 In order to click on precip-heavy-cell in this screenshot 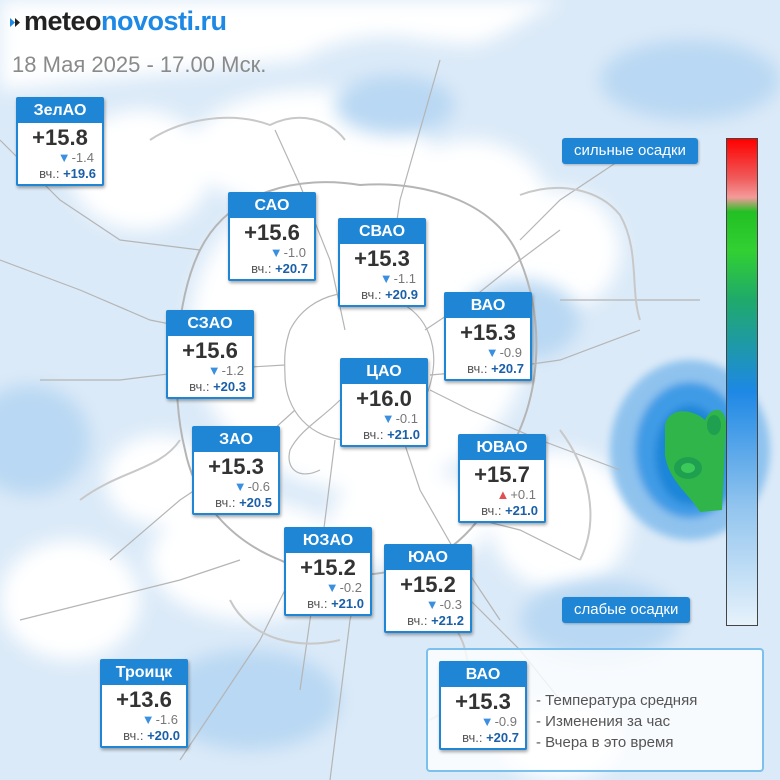, I will do `click(696, 460)`.